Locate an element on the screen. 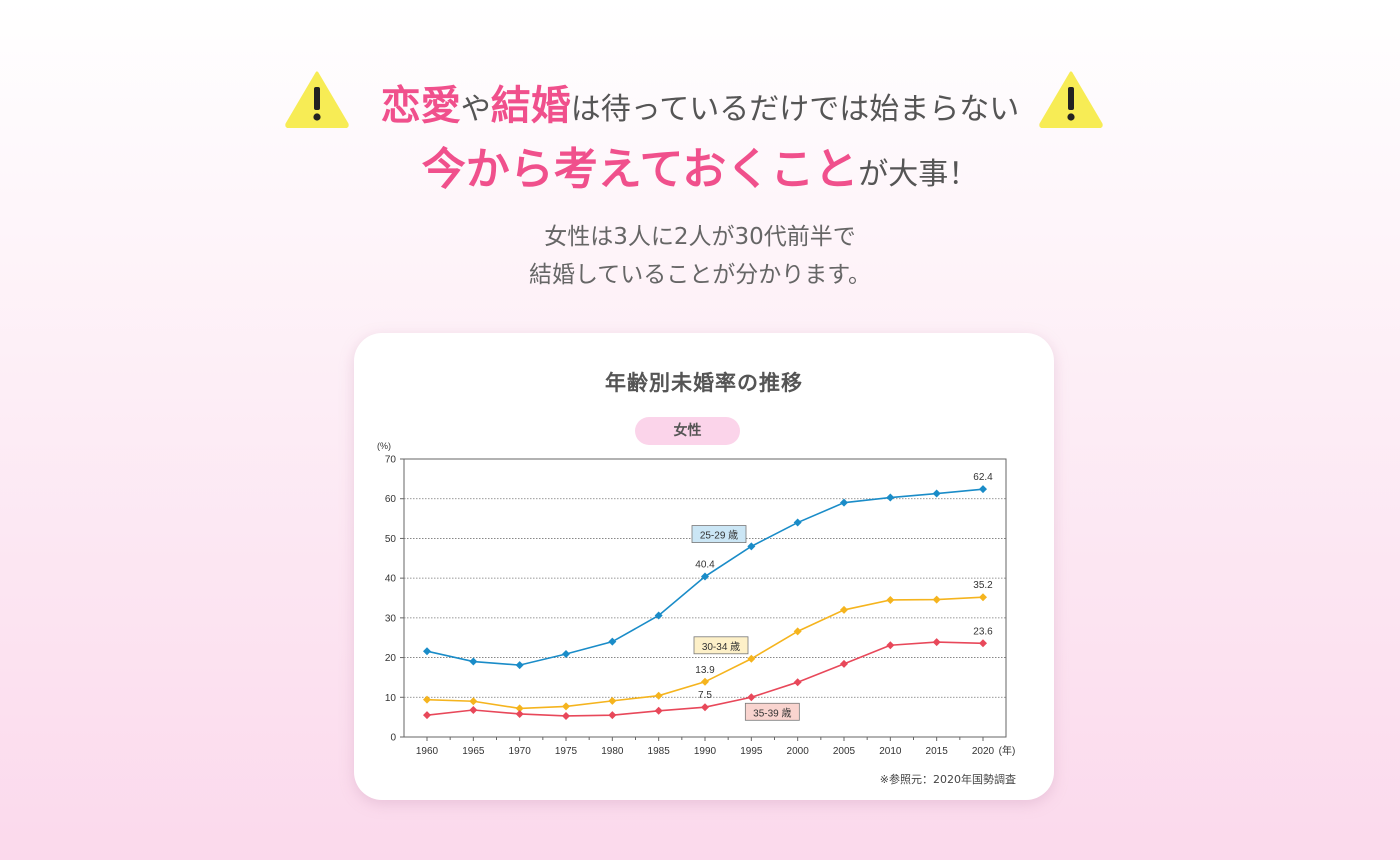 The width and height of the screenshot is (1400, 860). data-label: 62.4 is located at coordinates (983, 477).